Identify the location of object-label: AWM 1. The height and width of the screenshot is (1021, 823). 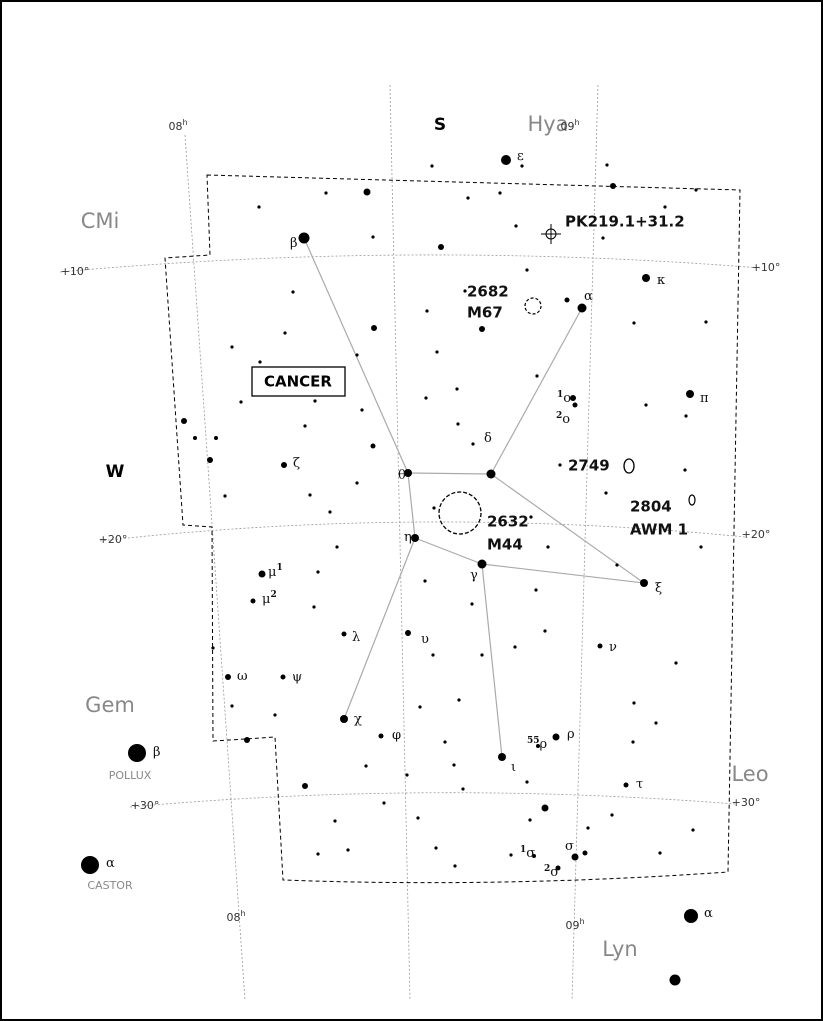
(659, 530).